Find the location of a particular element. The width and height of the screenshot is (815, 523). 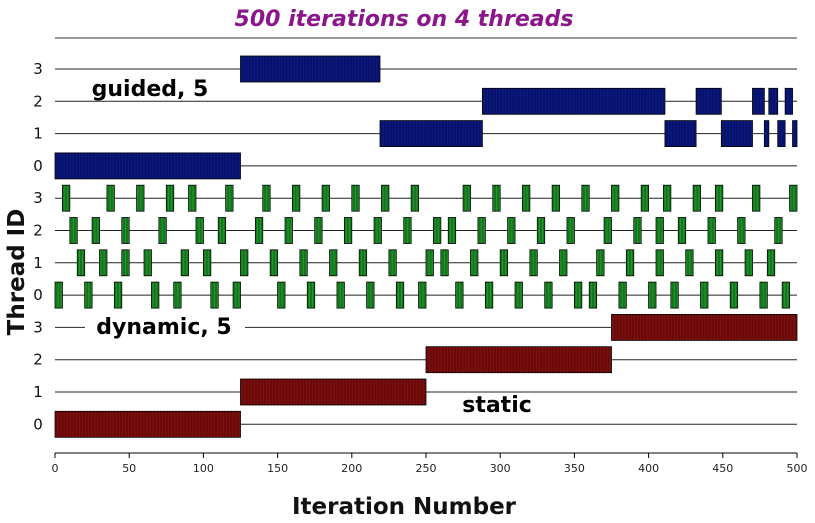

thread-label-2-1: 1 is located at coordinates (38, 392).